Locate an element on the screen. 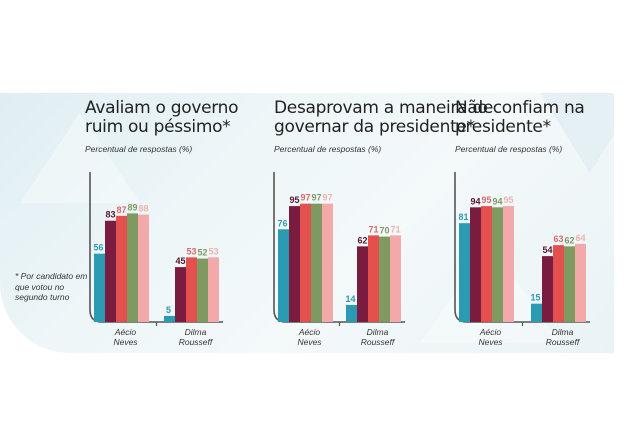  chart-title: Não confiam na presidente* is located at coordinates (520, 118).